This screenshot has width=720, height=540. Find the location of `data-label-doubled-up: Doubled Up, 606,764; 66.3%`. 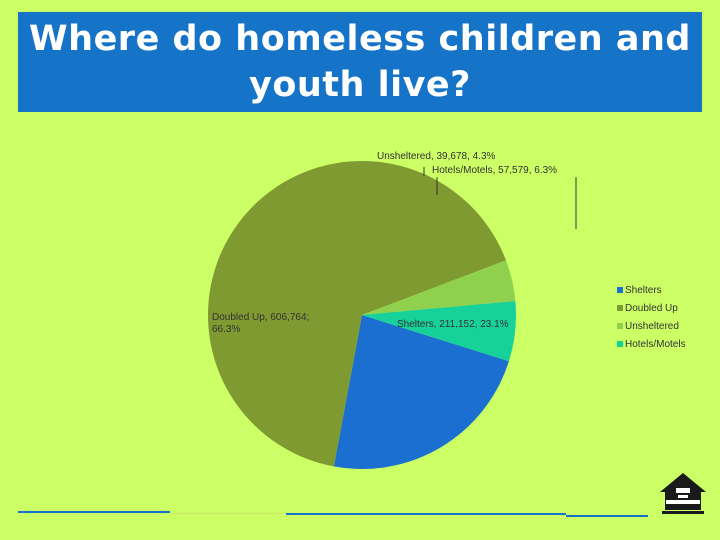

data-label-doubled-up: Doubled Up, 606,764; 66.3% is located at coordinates (260, 323).